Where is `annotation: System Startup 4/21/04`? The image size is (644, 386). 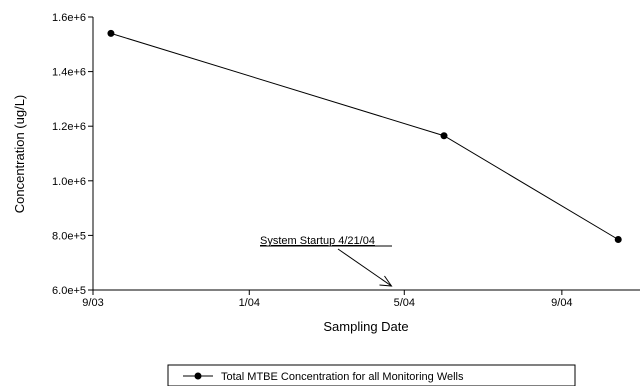
annotation: System Startup 4/21/04 is located at coordinates (326, 261).